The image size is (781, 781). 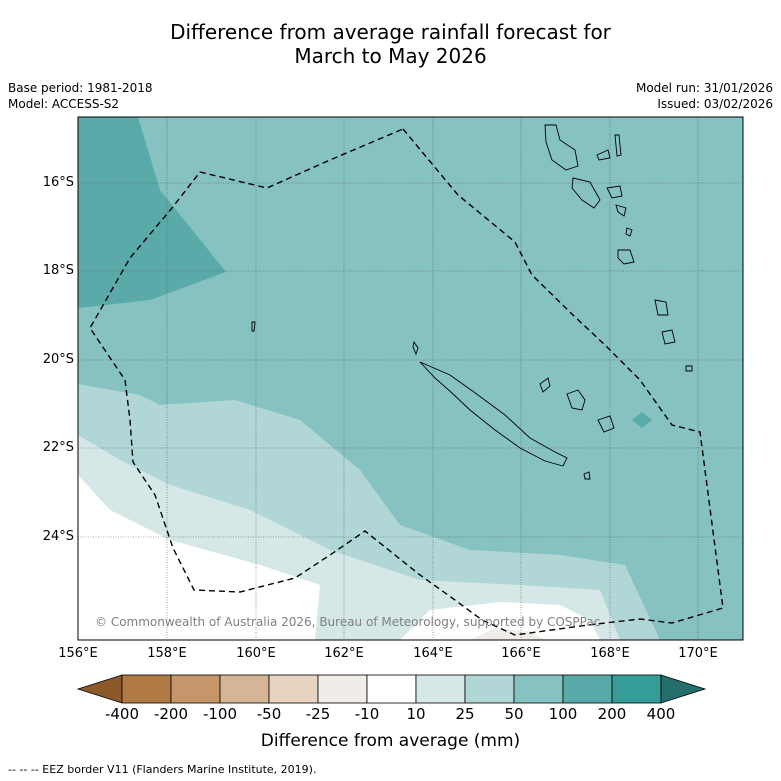 I want to click on model-run: Model run: 31/01/2026, so click(x=704, y=88).